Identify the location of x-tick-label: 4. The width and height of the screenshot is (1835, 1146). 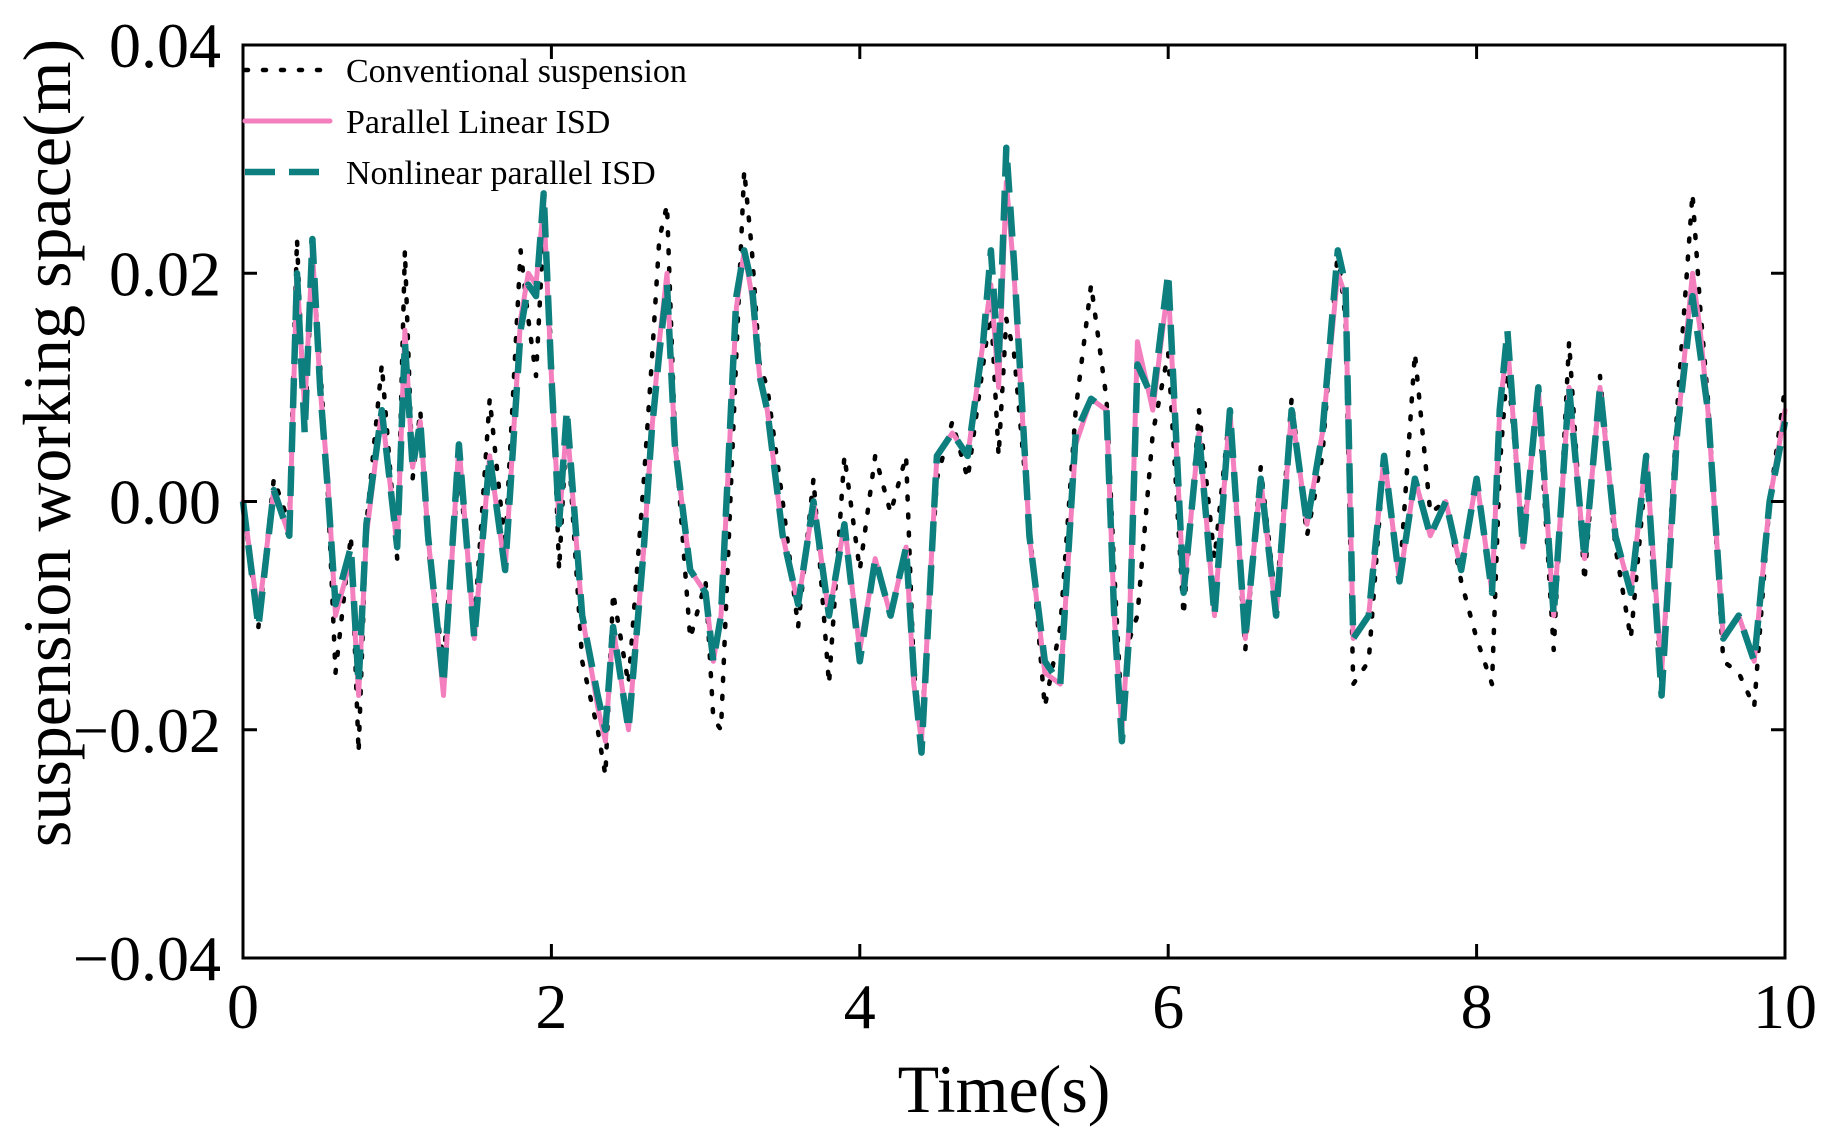
(860, 1006).